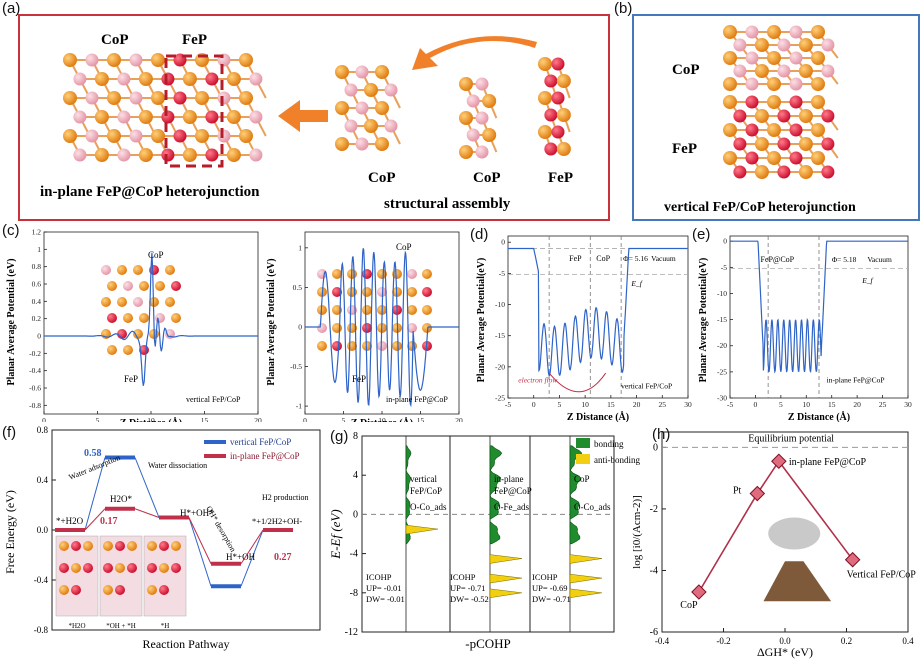 Image resolution: width=923 pixels, height=659 pixels. I want to click on h-ytick-label: -2, so click(654, 509).